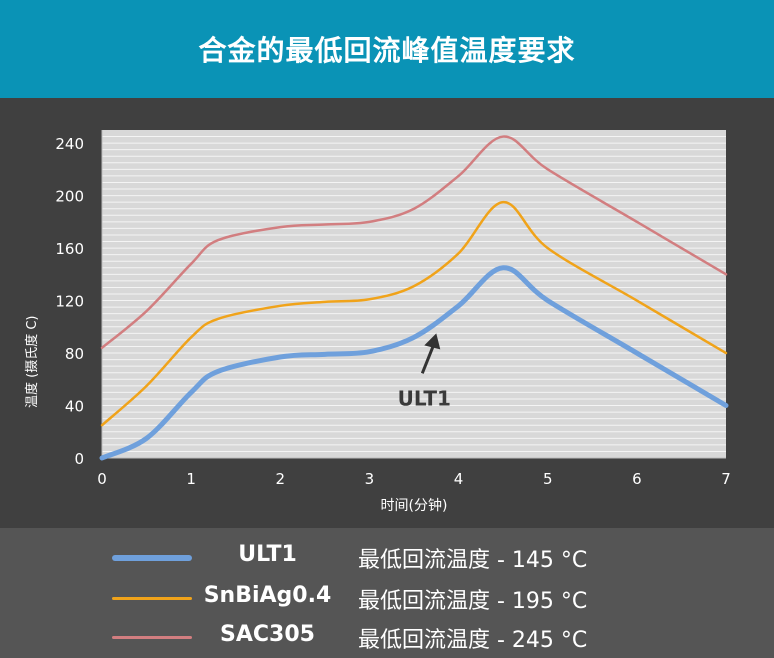  I want to click on legend-description: 最低回流温度 - 245 °C, so click(473, 640).